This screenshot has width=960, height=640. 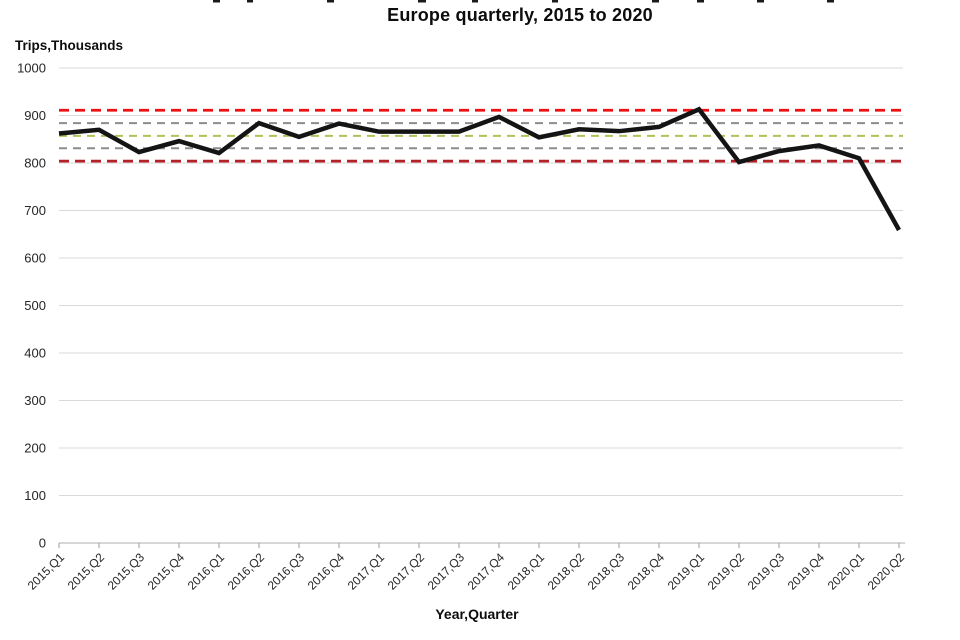 I want to click on x-tick-label: 2016,Q2, so click(x=246, y=571).